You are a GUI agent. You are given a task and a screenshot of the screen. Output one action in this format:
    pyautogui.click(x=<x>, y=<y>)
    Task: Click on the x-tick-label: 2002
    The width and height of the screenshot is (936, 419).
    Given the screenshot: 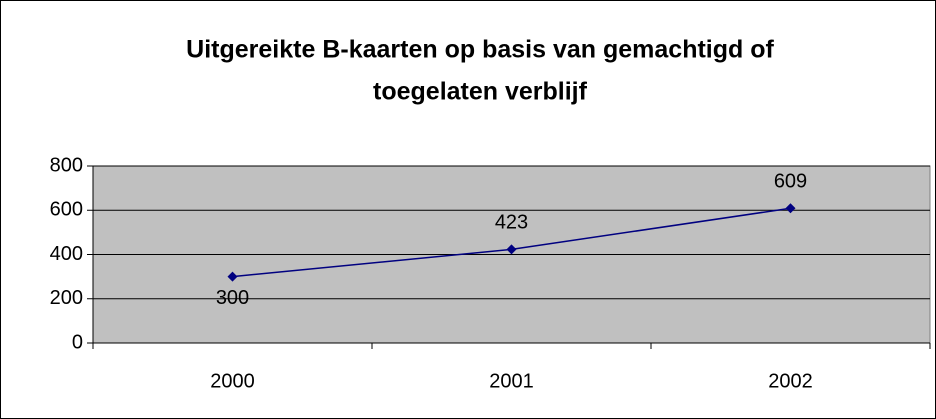 What is the action you would take?
    pyautogui.click(x=790, y=381)
    